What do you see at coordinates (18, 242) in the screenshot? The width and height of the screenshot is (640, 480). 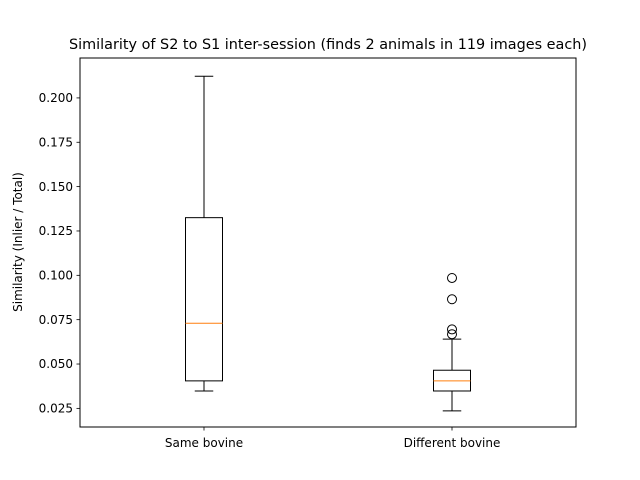 I see `y-axis-label: Similarity (Inlier / Total)` at bounding box center [18, 242].